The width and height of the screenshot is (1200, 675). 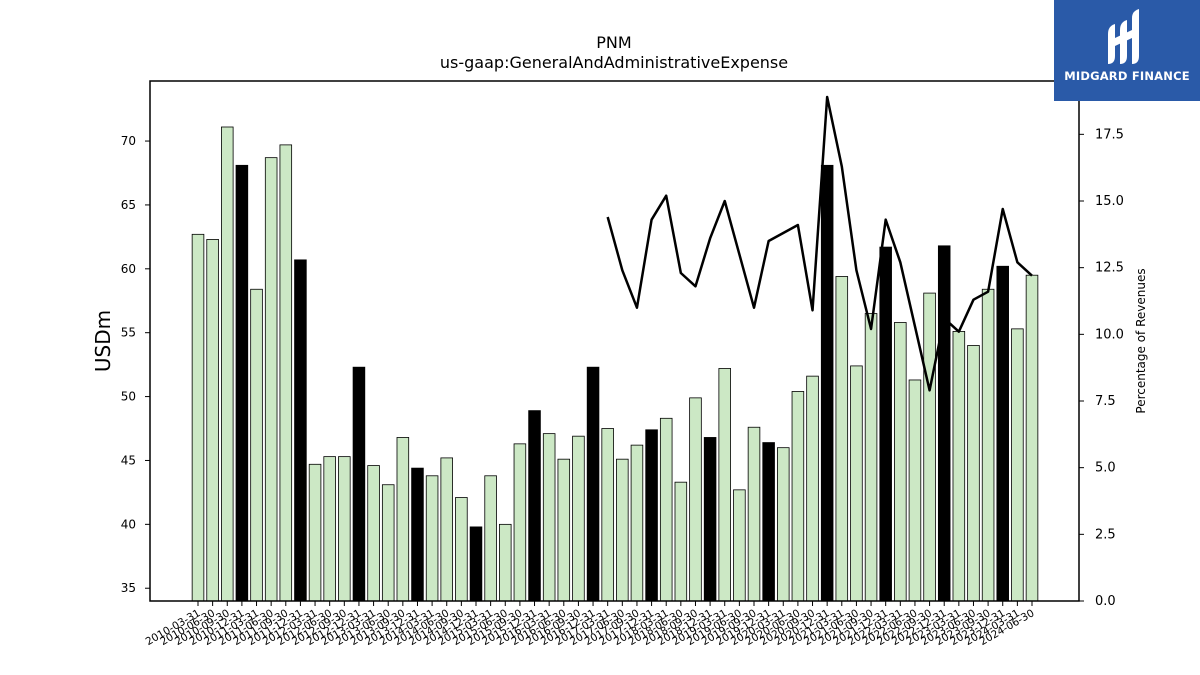 I want to click on y2-tick-label: 10.0, so click(x=1109, y=334).